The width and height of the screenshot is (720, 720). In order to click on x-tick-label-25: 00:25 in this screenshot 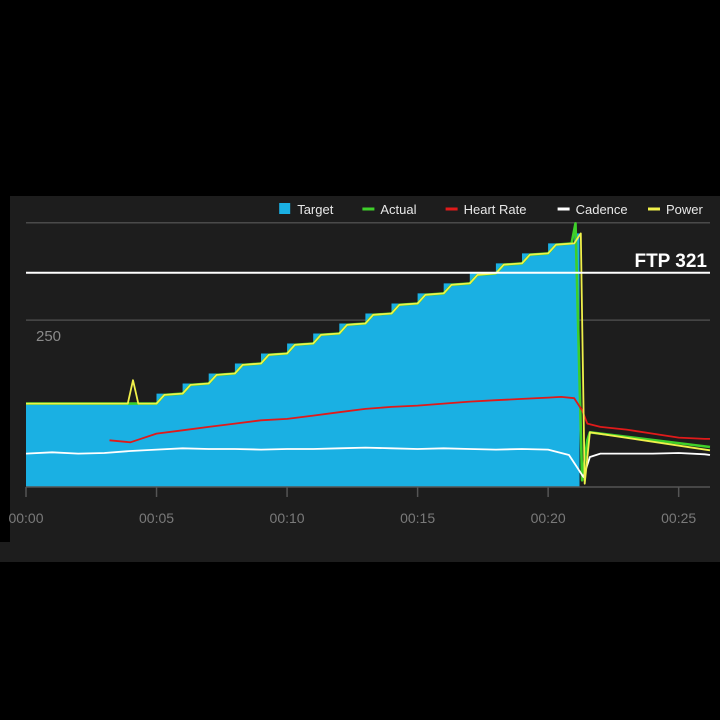, I will do `click(678, 518)`.